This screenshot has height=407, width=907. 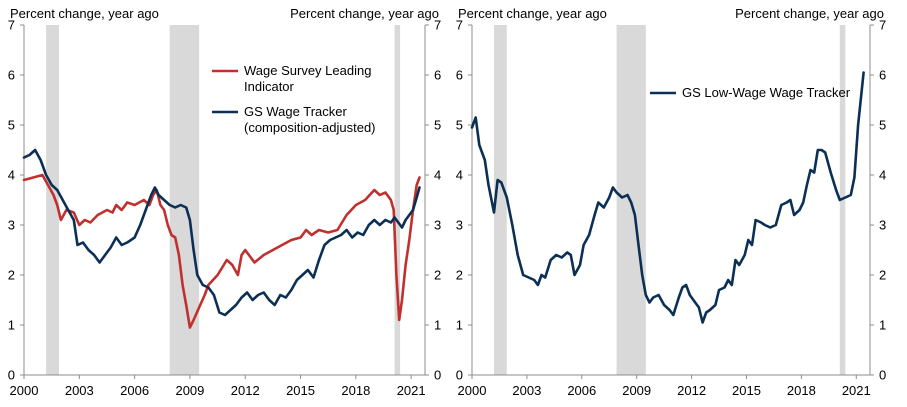 I want to click on legend-label: GS Wage Tracker, so click(x=295, y=111).